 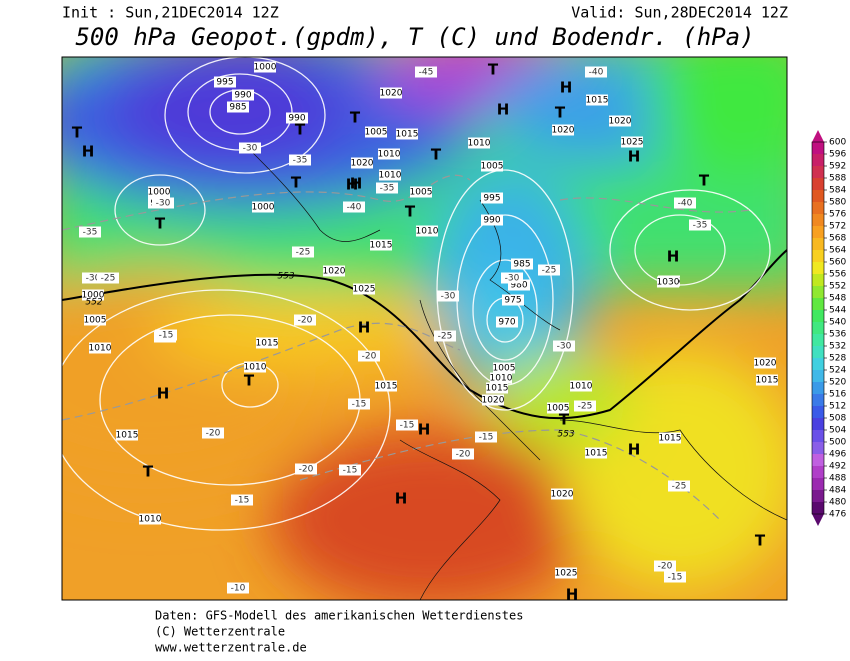 What do you see at coordinates (837, 407) in the screenshot?
I see `colorbar-tick-label: 512` at bounding box center [837, 407].